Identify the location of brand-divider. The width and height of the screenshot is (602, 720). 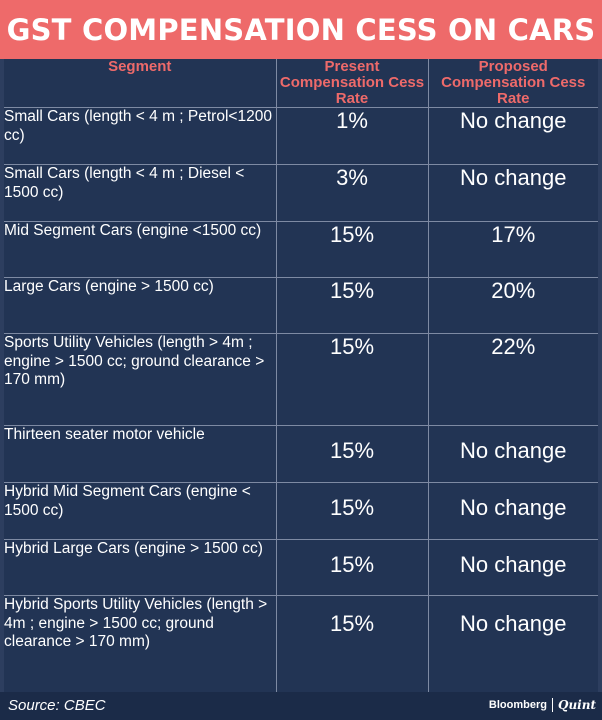
(552, 705).